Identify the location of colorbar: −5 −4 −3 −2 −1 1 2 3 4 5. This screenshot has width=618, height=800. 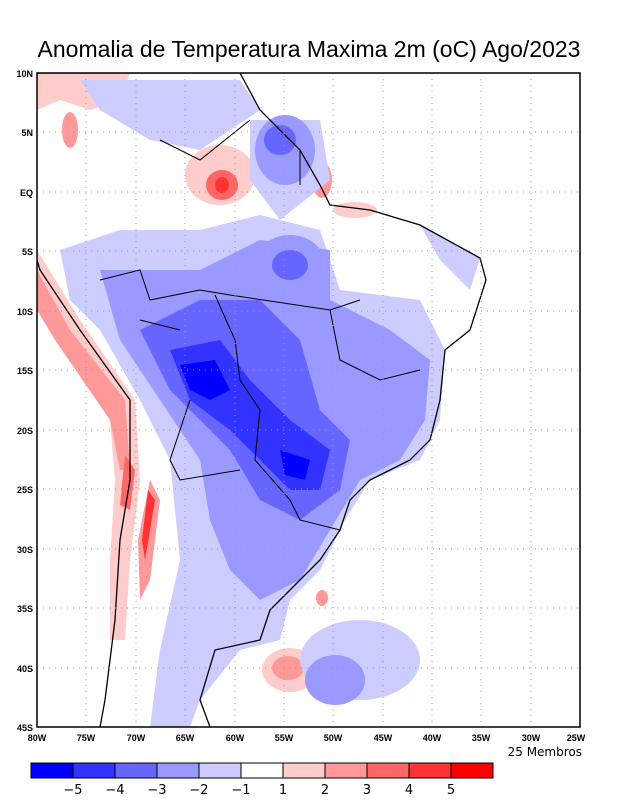
(262, 780).